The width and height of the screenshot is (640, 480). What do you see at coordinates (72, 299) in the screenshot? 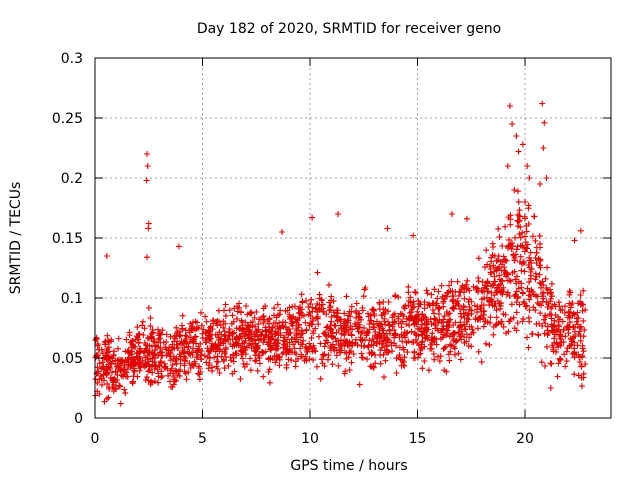
I see `y-tick-label: 0.1` at bounding box center [72, 299].